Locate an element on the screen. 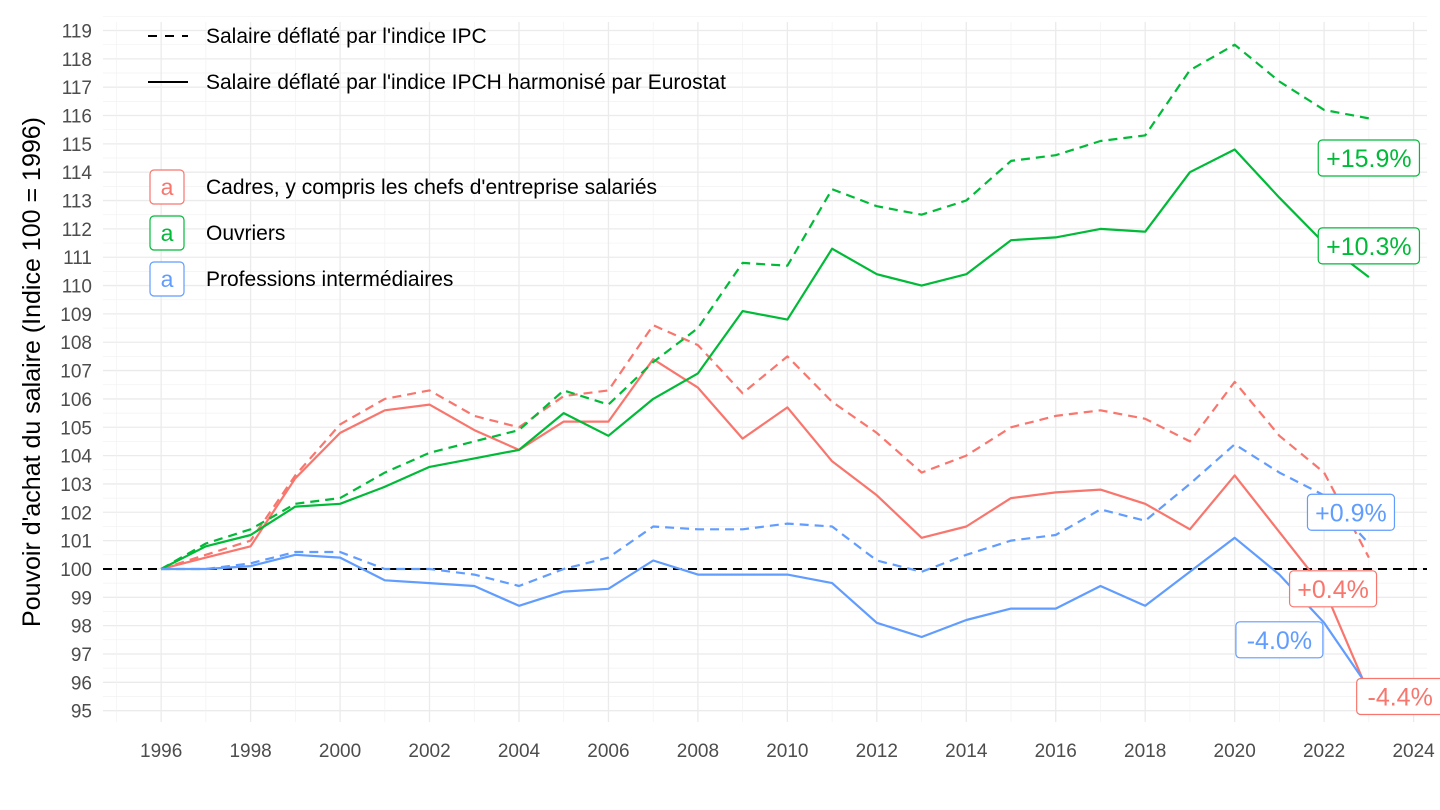 Image resolution: width=1440 pixels, height=810 pixels. x-tick-label: 2010 is located at coordinates (787, 751).